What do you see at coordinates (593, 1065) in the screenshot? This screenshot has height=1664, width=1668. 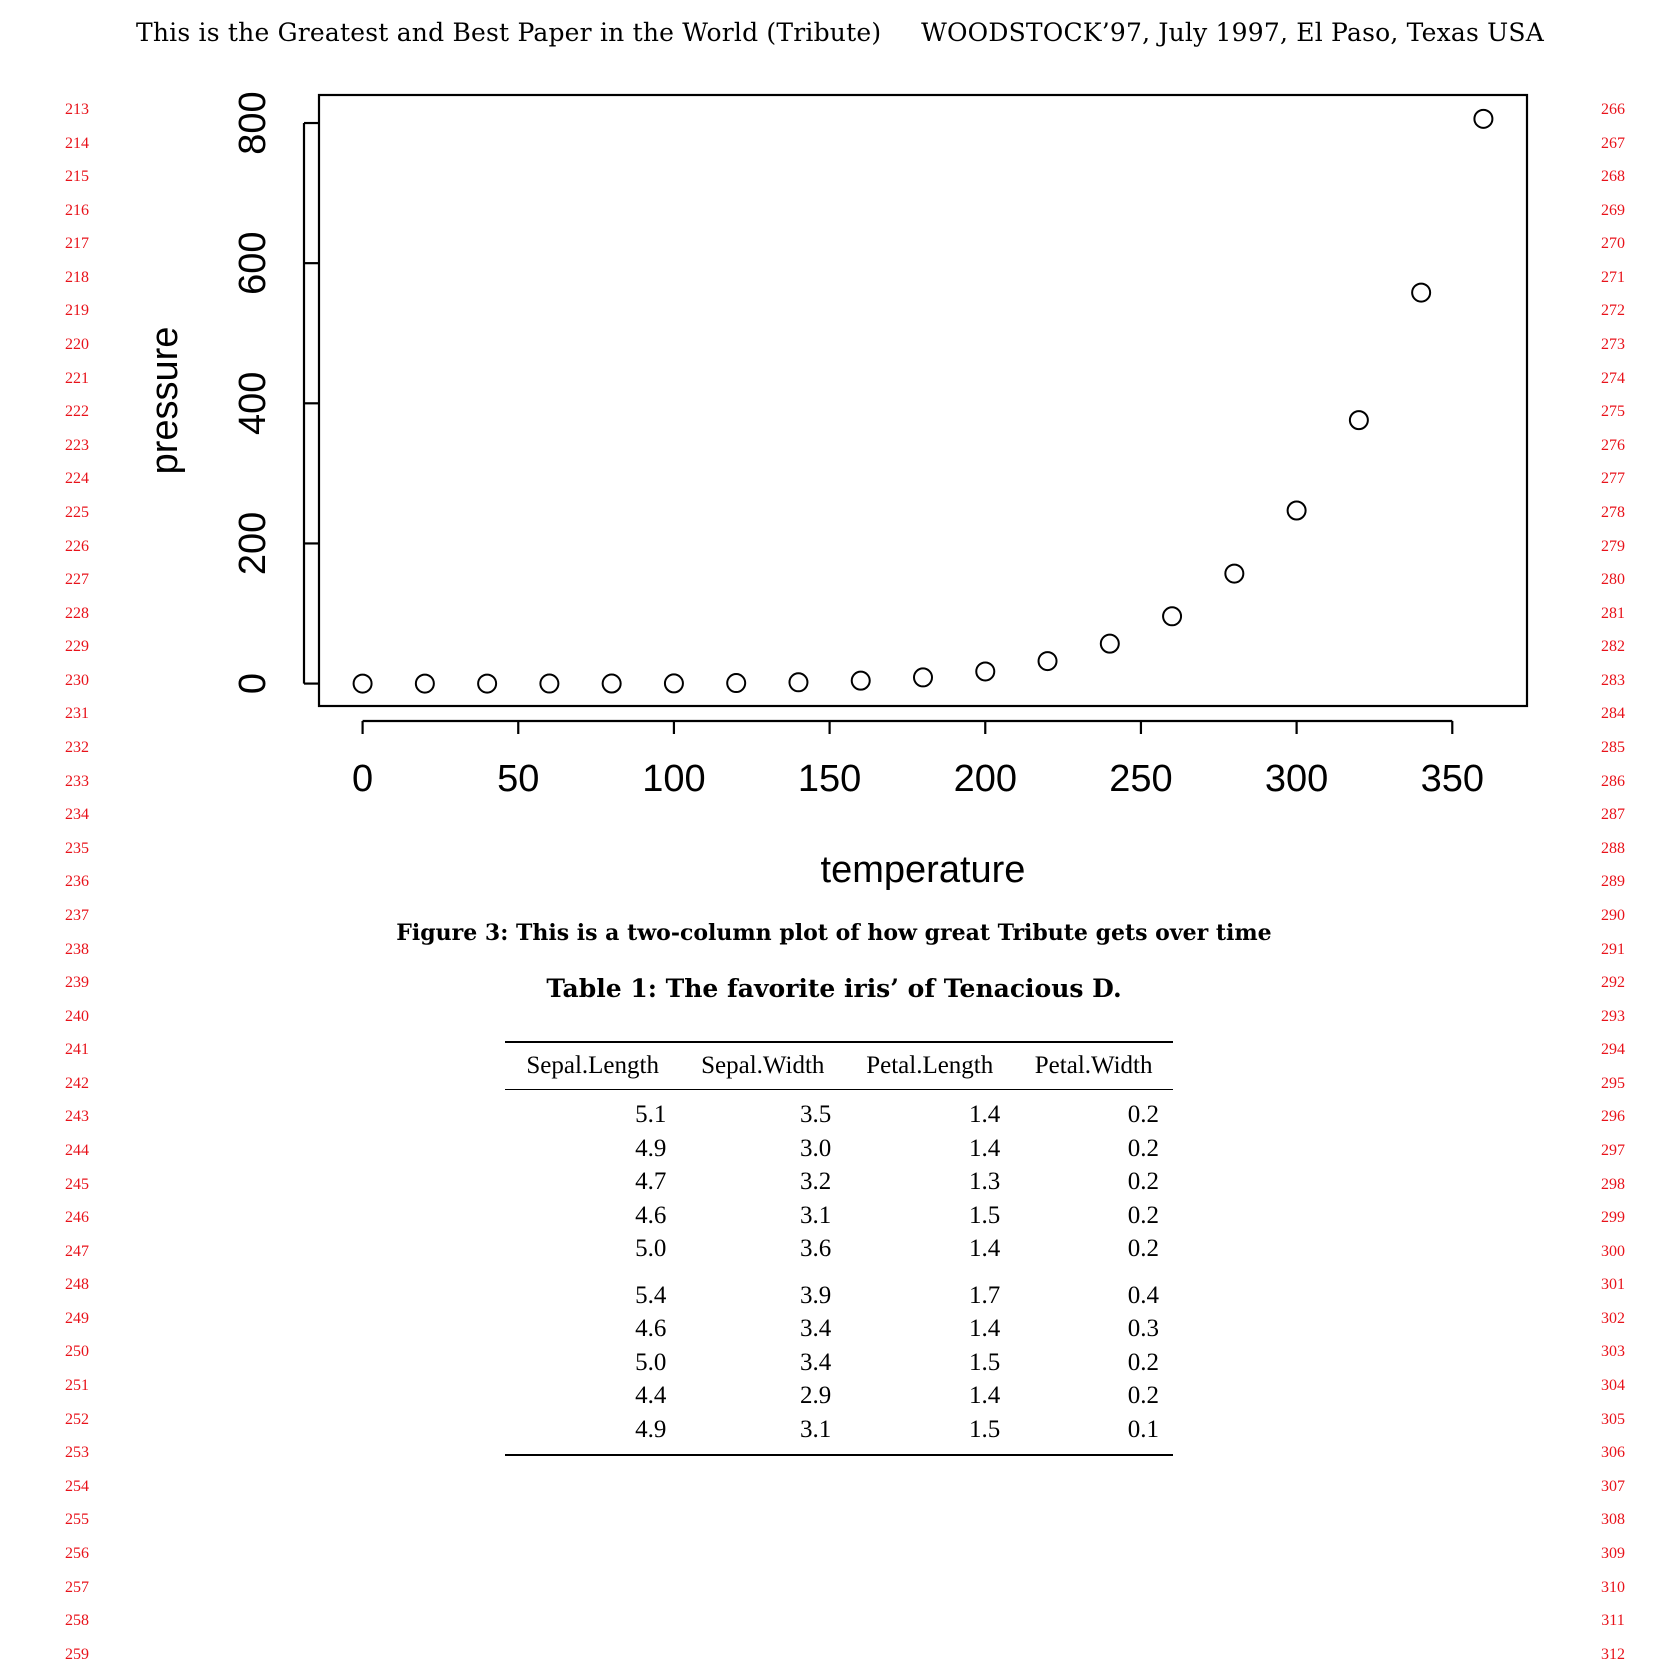 I see `table-column-header: Sepal.Length` at bounding box center [593, 1065].